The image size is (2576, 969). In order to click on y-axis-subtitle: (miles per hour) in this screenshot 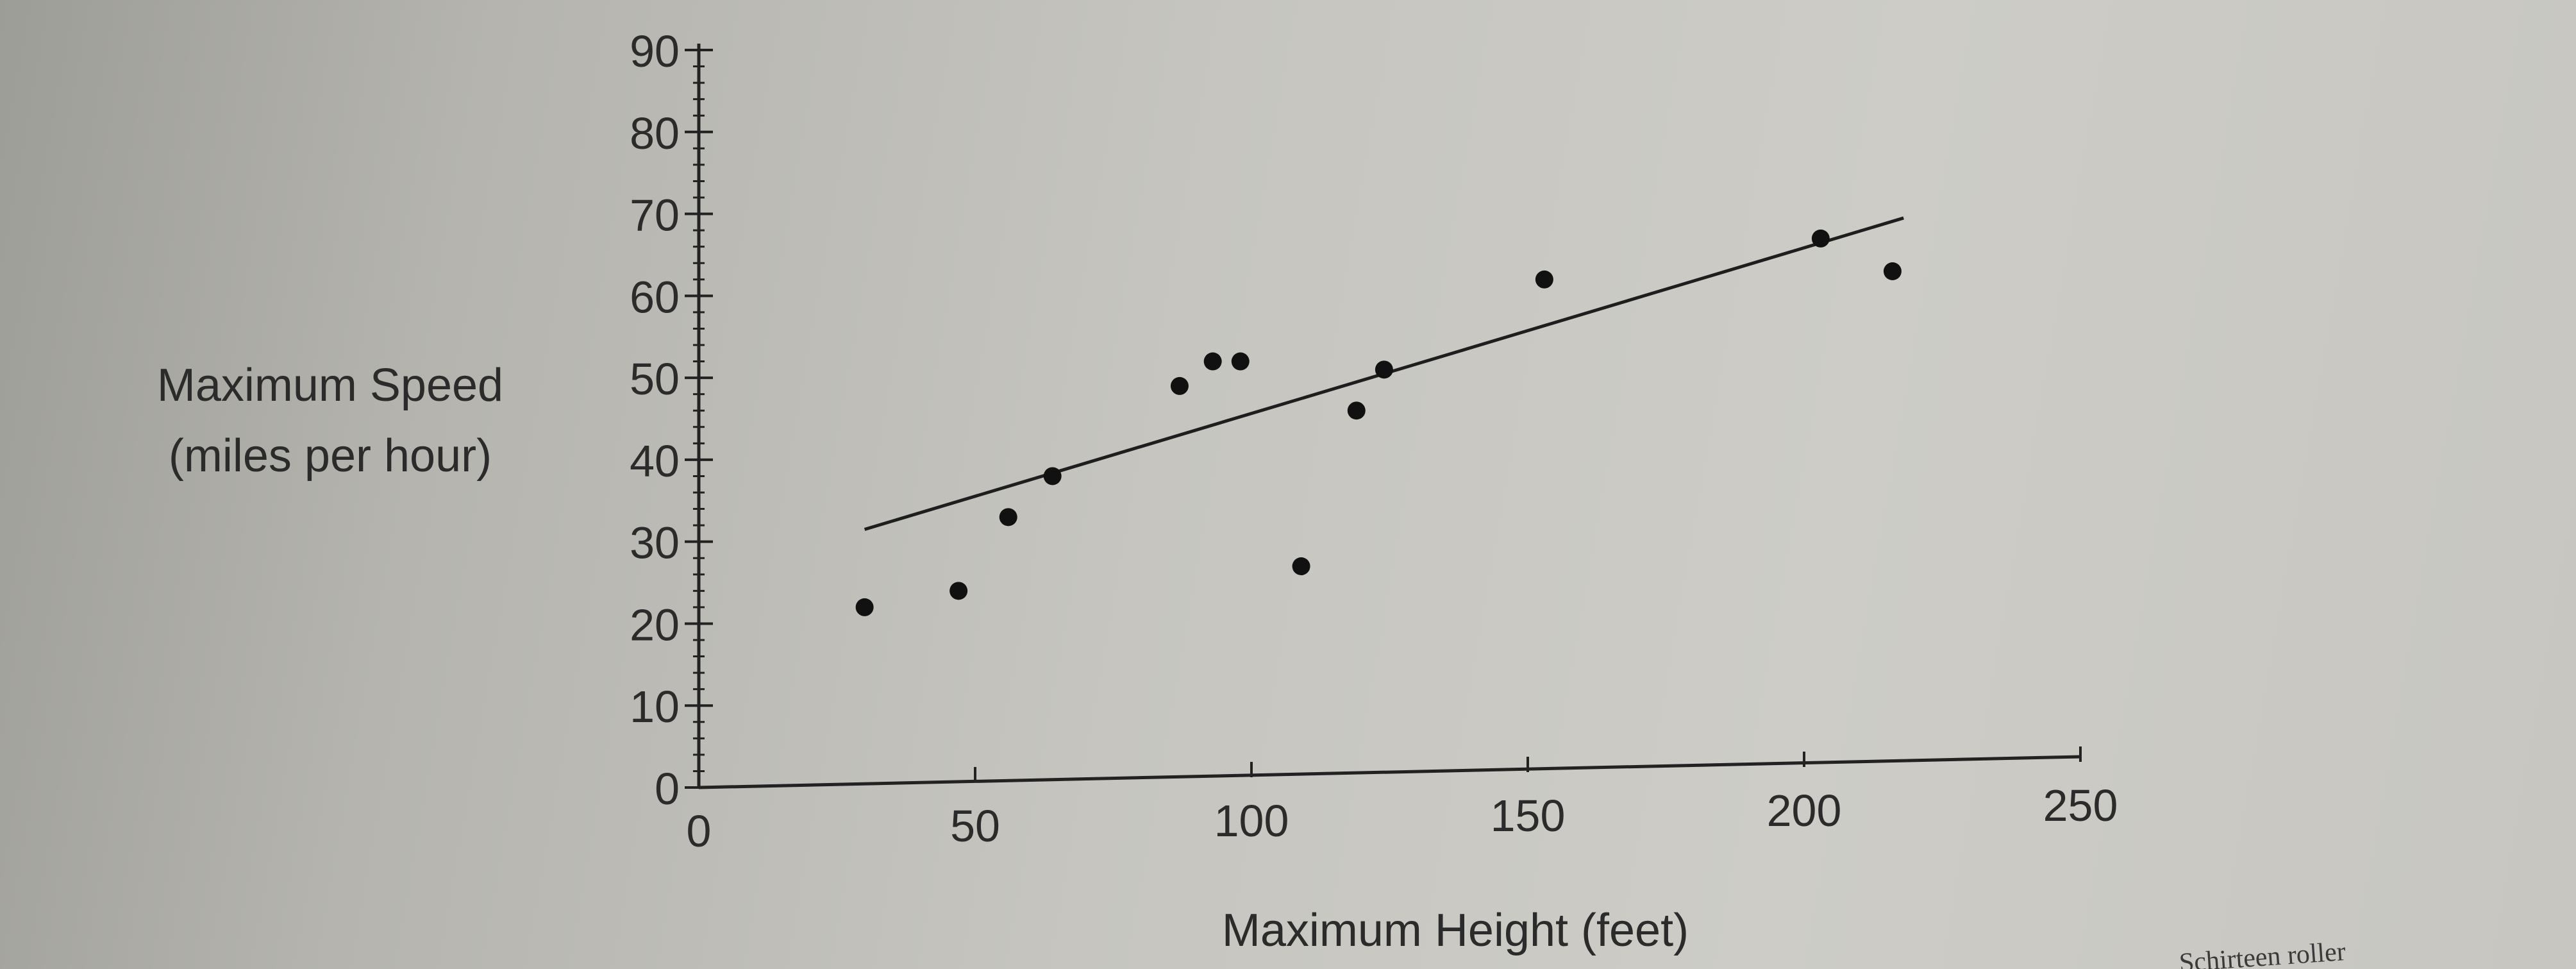, I will do `click(330, 456)`.